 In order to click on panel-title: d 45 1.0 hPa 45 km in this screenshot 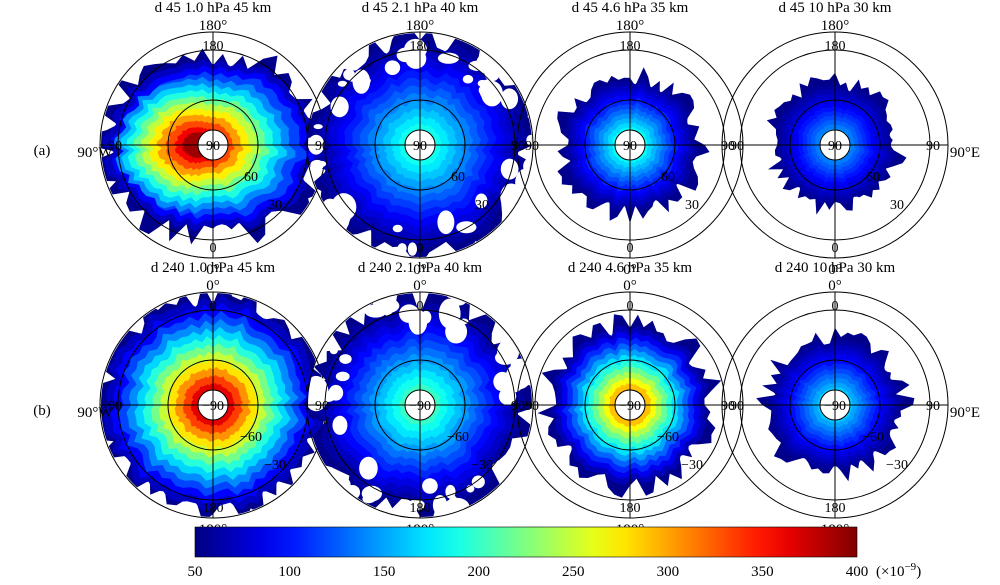, I will do `click(213, 8)`.